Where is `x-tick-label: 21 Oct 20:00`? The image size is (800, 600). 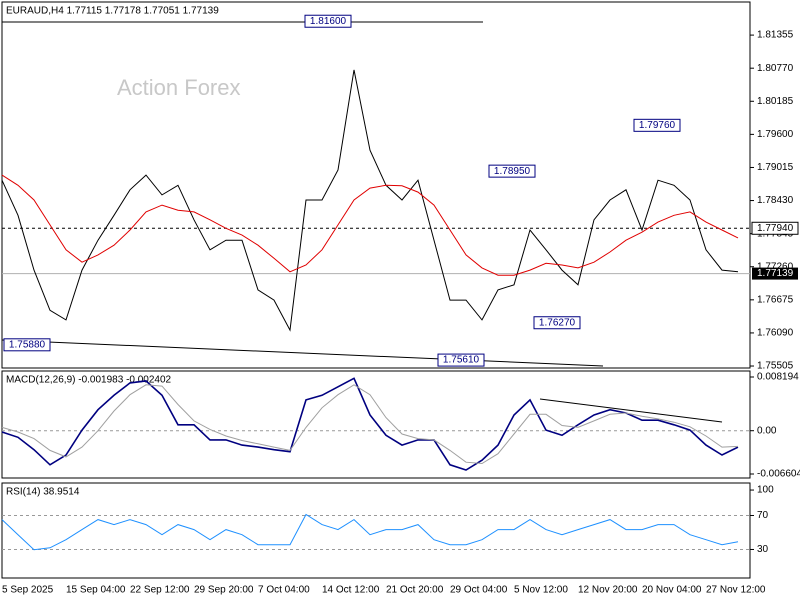 x-tick-label: 21 Oct 20:00 is located at coordinates (415, 590).